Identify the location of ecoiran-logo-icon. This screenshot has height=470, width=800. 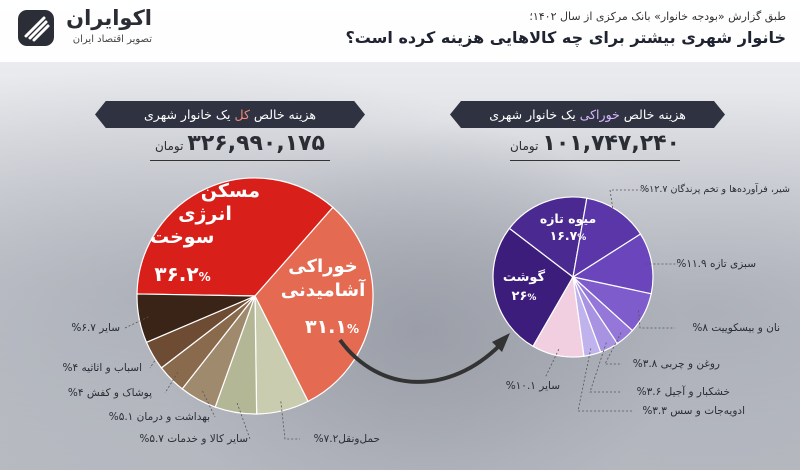
(36, 28).